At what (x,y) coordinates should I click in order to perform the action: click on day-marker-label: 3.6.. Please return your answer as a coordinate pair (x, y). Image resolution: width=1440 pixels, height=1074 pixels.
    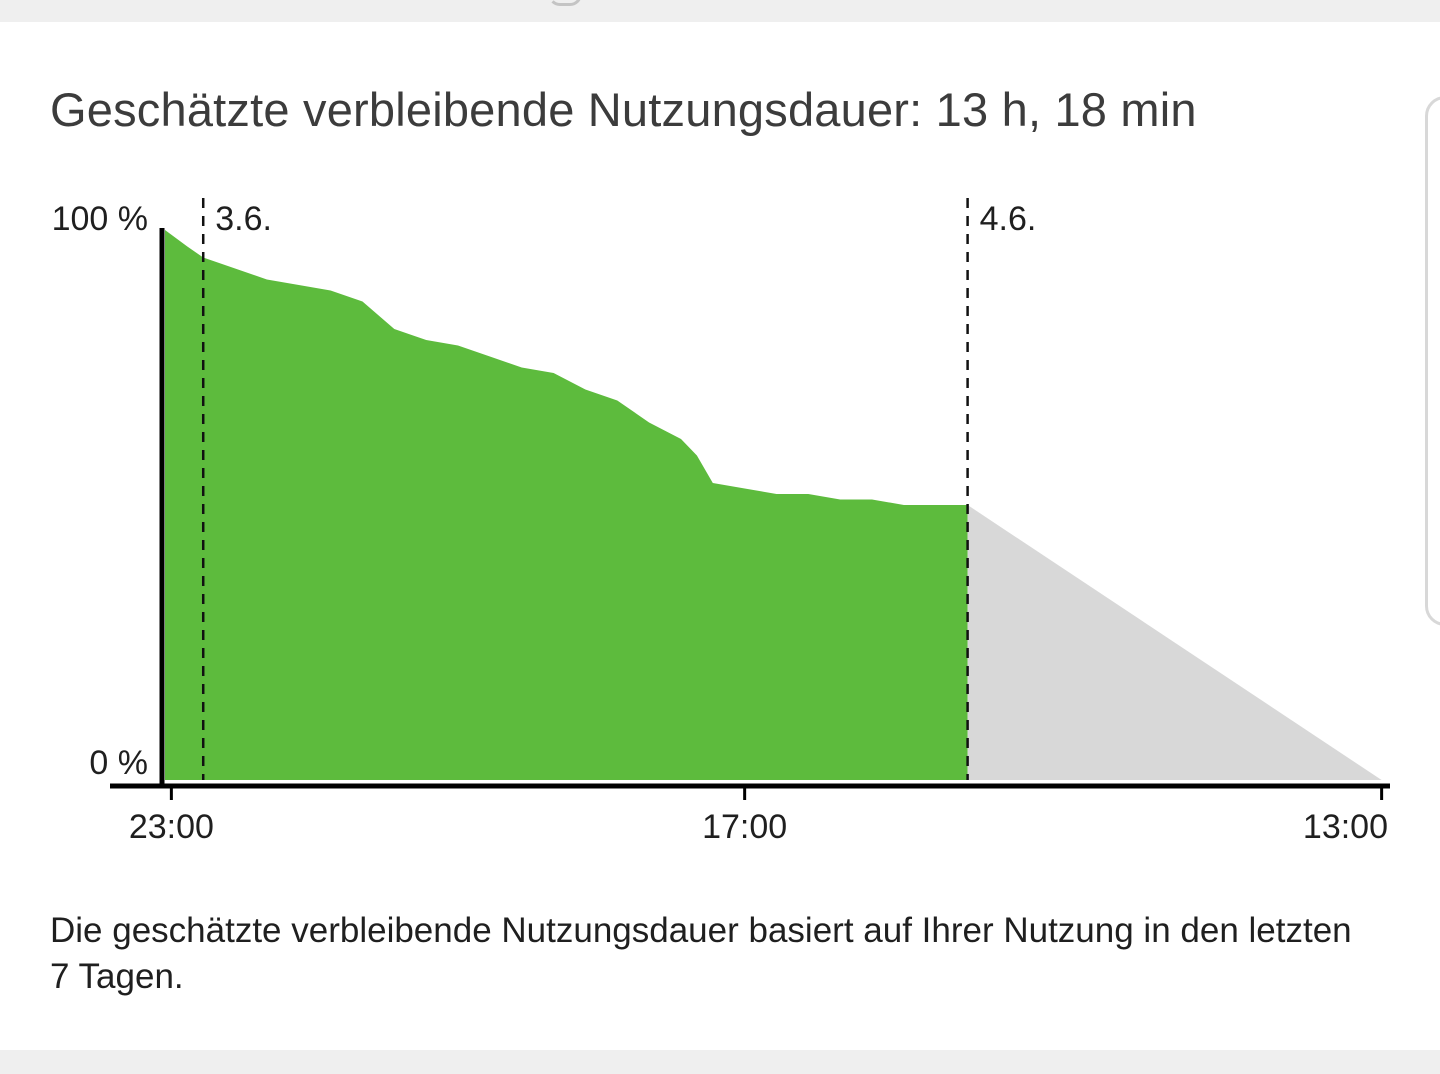
    Looking at the image, I should click on (243, 219).